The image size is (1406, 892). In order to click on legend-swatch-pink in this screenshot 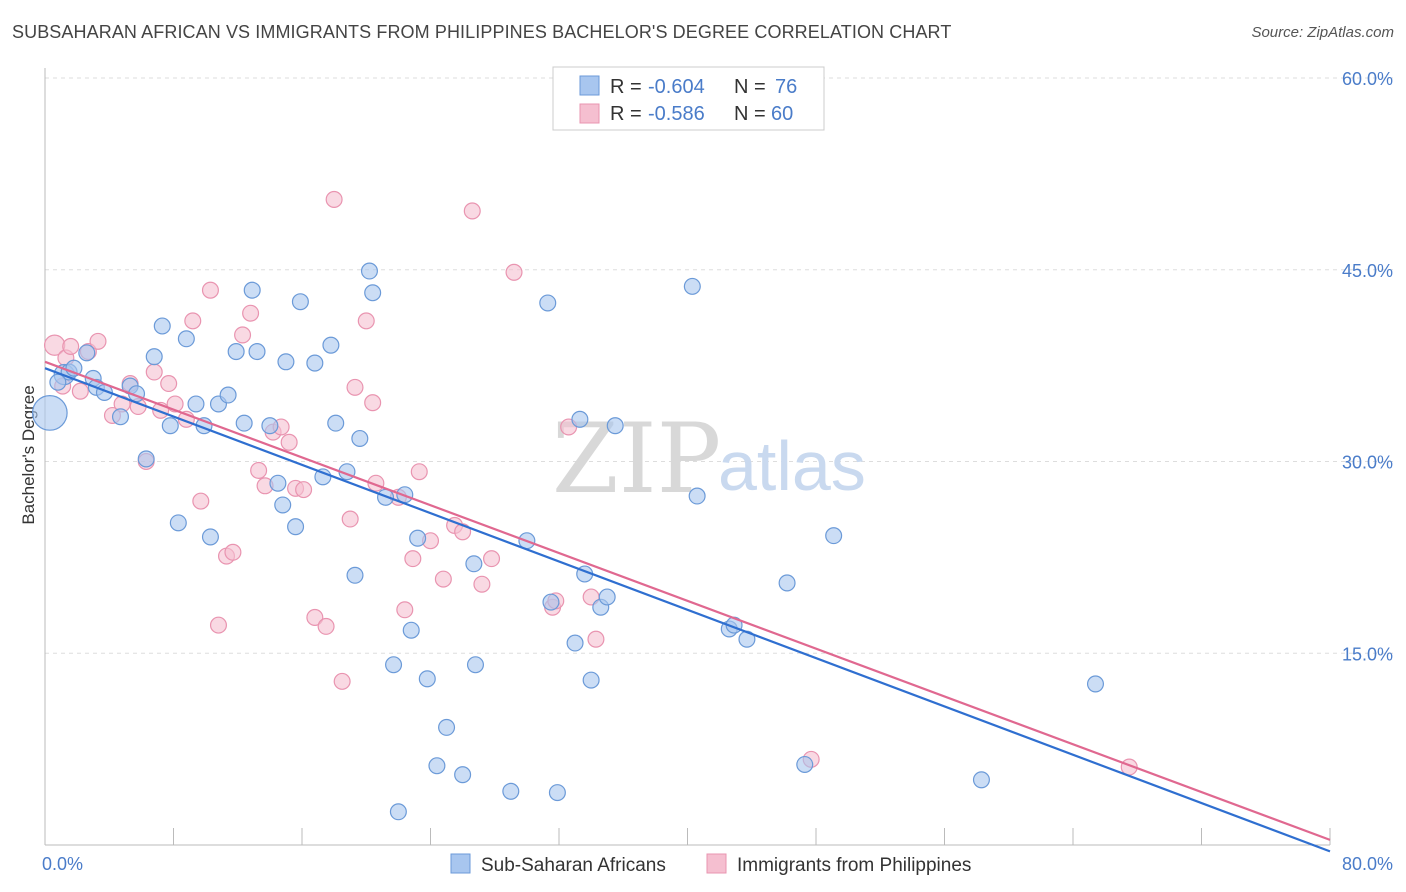, I will do `click(589, 113)`.